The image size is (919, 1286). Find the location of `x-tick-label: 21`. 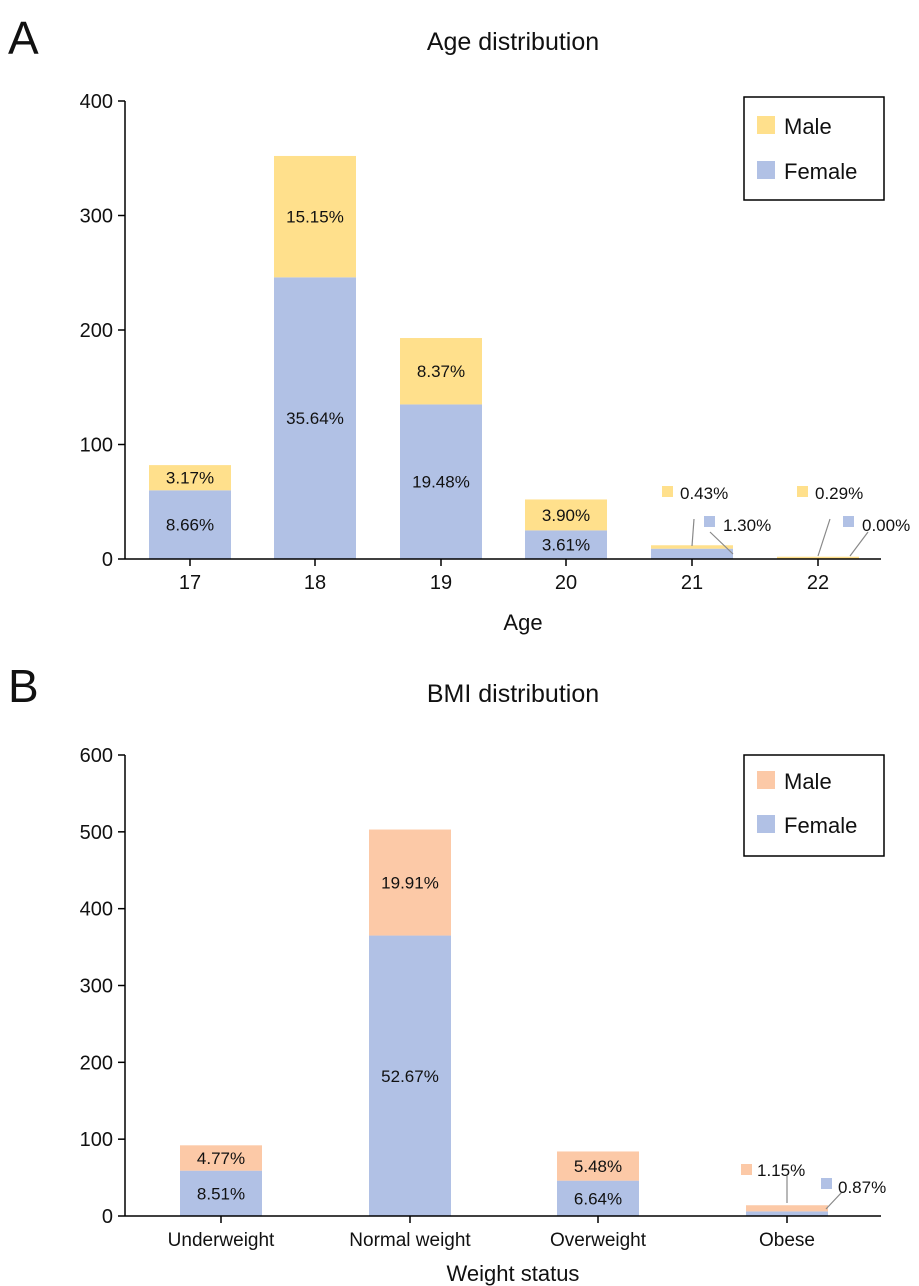

x-tick-label: 21 is located at coordinates (692, 583).